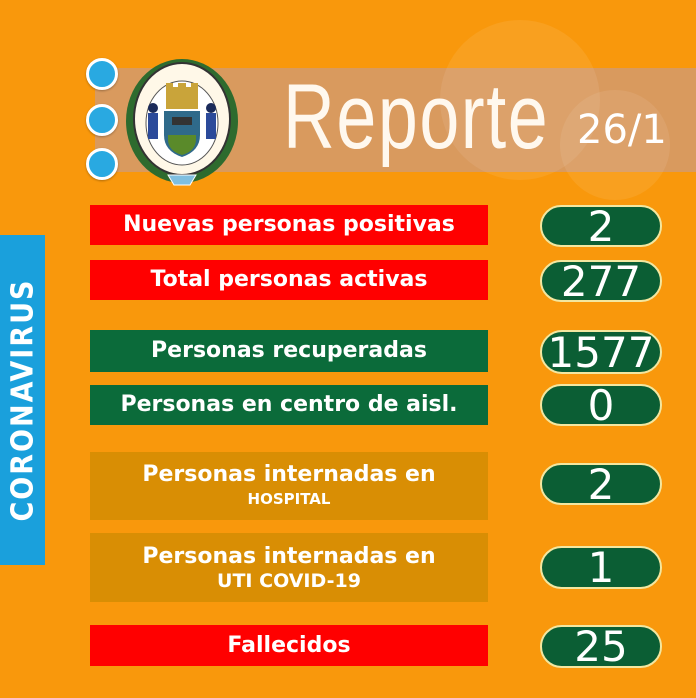 This screenshot has height=698, width=696. Describe the element at coordinates (289, 580) in the screenshot. I see `label-subtext: UTI COVID-19` at that location.